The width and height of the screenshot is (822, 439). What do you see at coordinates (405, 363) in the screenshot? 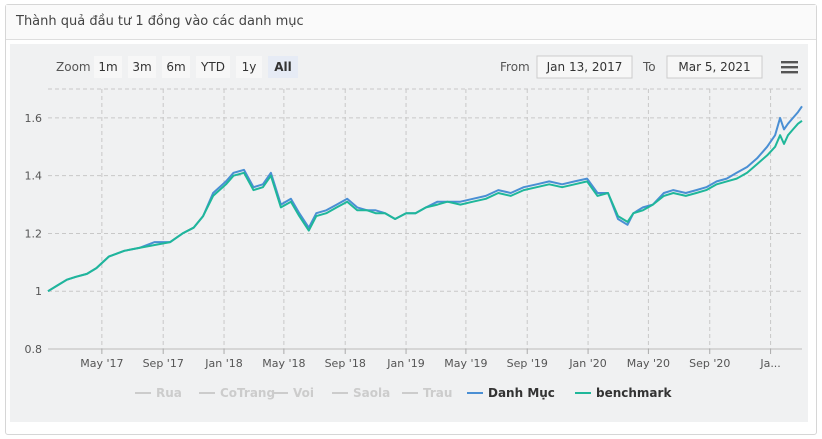
I see `x-tick-label: Jan '19` at bounding box center [405, 363].